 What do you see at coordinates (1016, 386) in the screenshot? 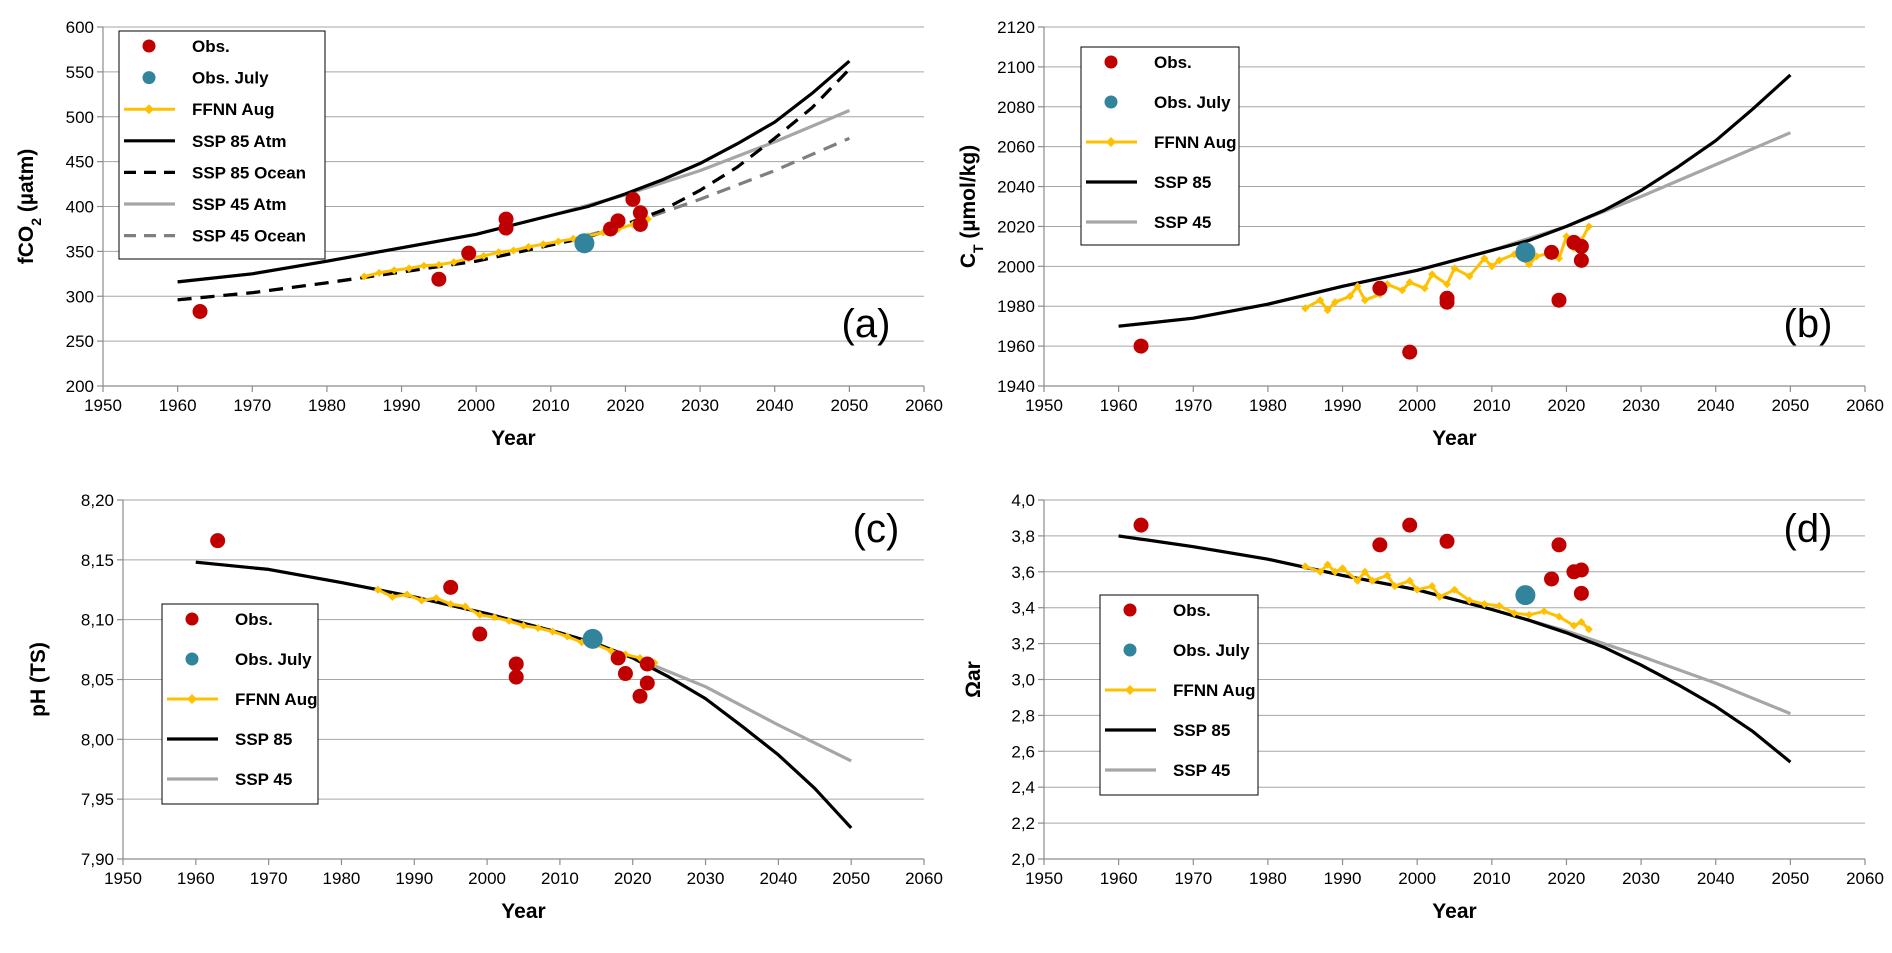
I see `y-tick-label: 1940` at bounding box center [1016, 386].